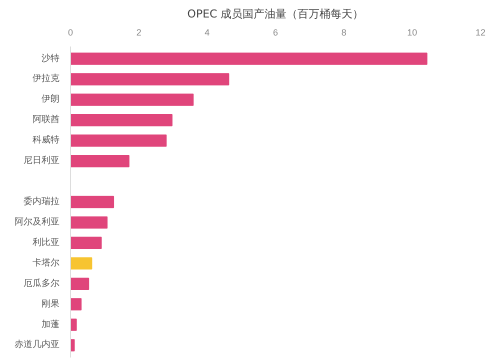  I want to click on x-tick-label: 8, so click(343, 33).